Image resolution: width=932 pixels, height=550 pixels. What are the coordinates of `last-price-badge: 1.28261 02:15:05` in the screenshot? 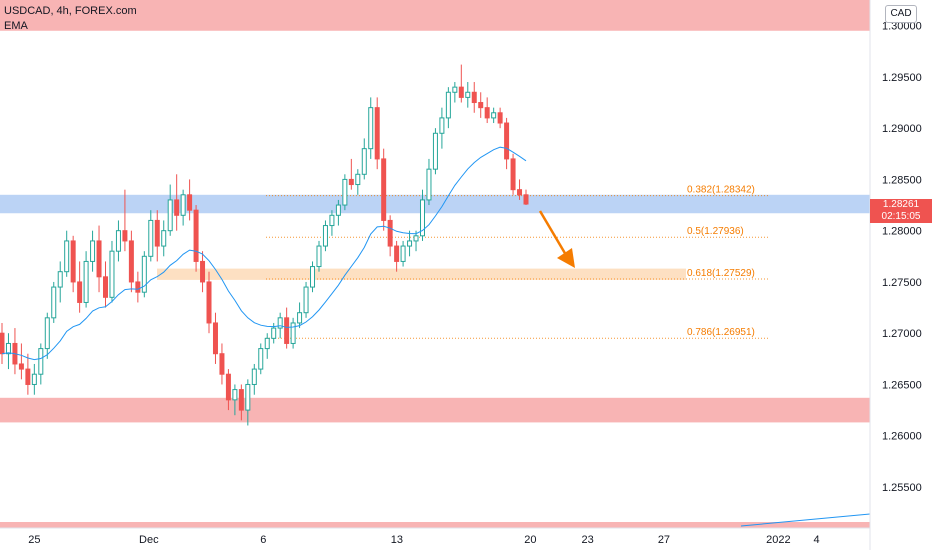 It's located at (901, 211).